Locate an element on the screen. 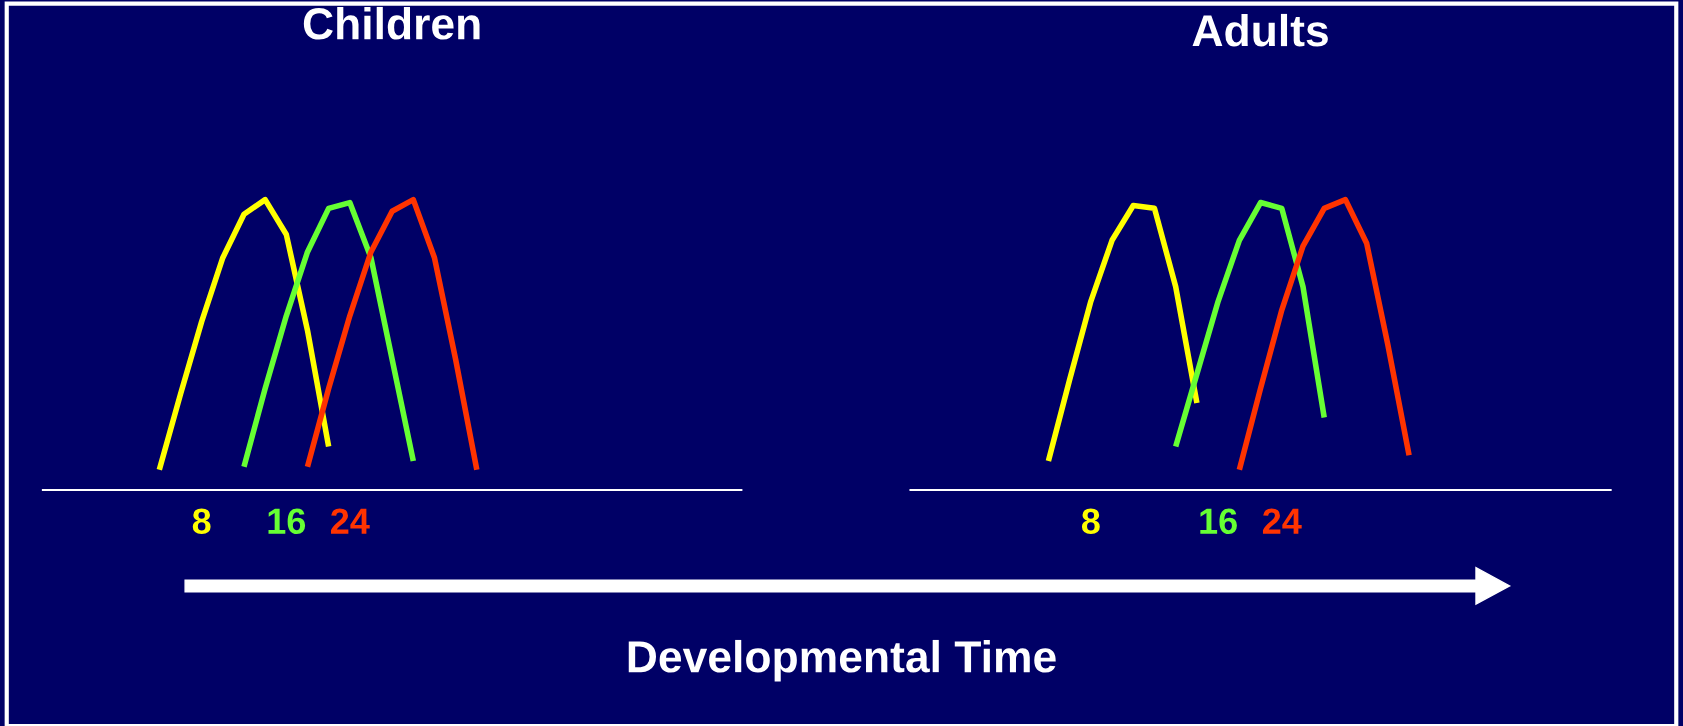 The image size is (1683, 726). chart-title: Adults is located at coordinates (1260, 30).